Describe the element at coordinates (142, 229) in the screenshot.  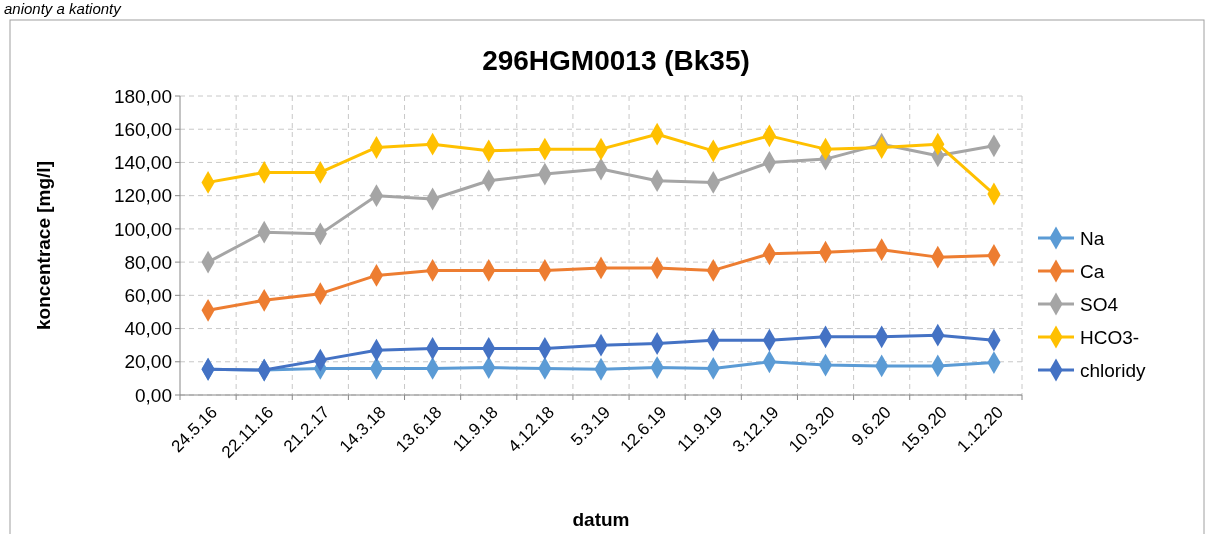
I see `y-tick-label: 100,00` at that location.